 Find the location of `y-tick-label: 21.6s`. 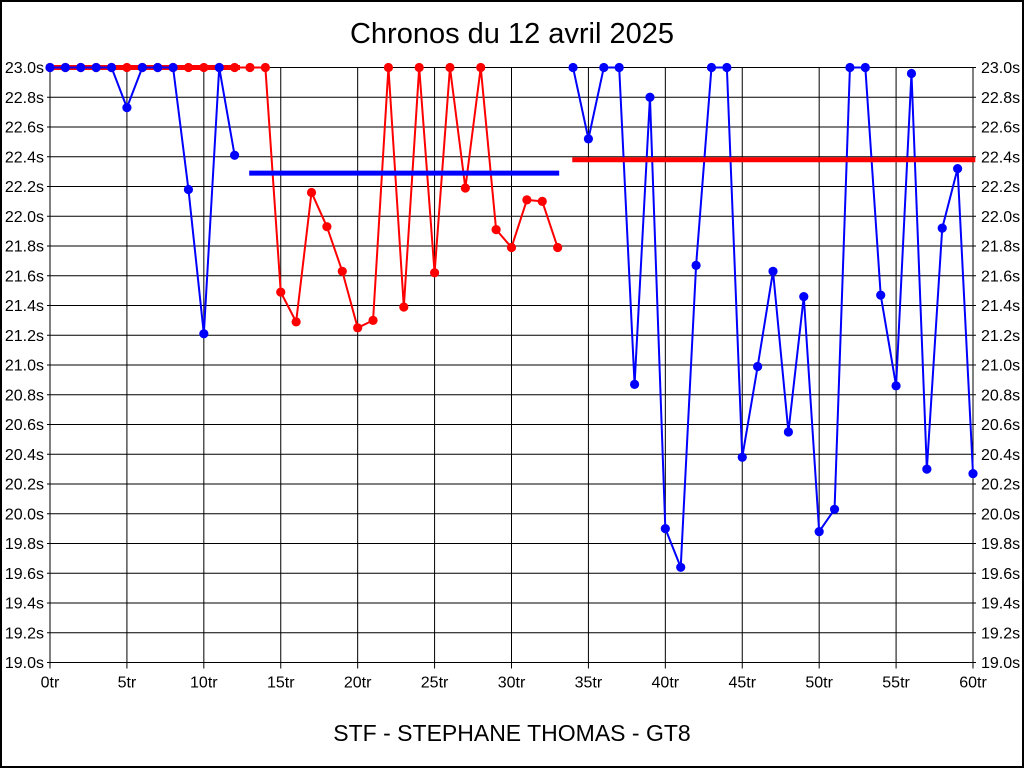

y-tick-label: 21.6s is located at coordinates (1000, 276).